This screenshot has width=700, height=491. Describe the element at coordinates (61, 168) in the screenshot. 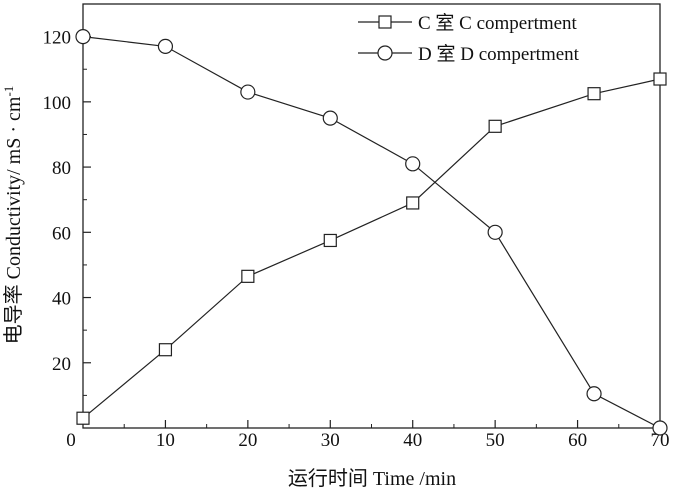

I see `y-tick-label: 80` at that location.